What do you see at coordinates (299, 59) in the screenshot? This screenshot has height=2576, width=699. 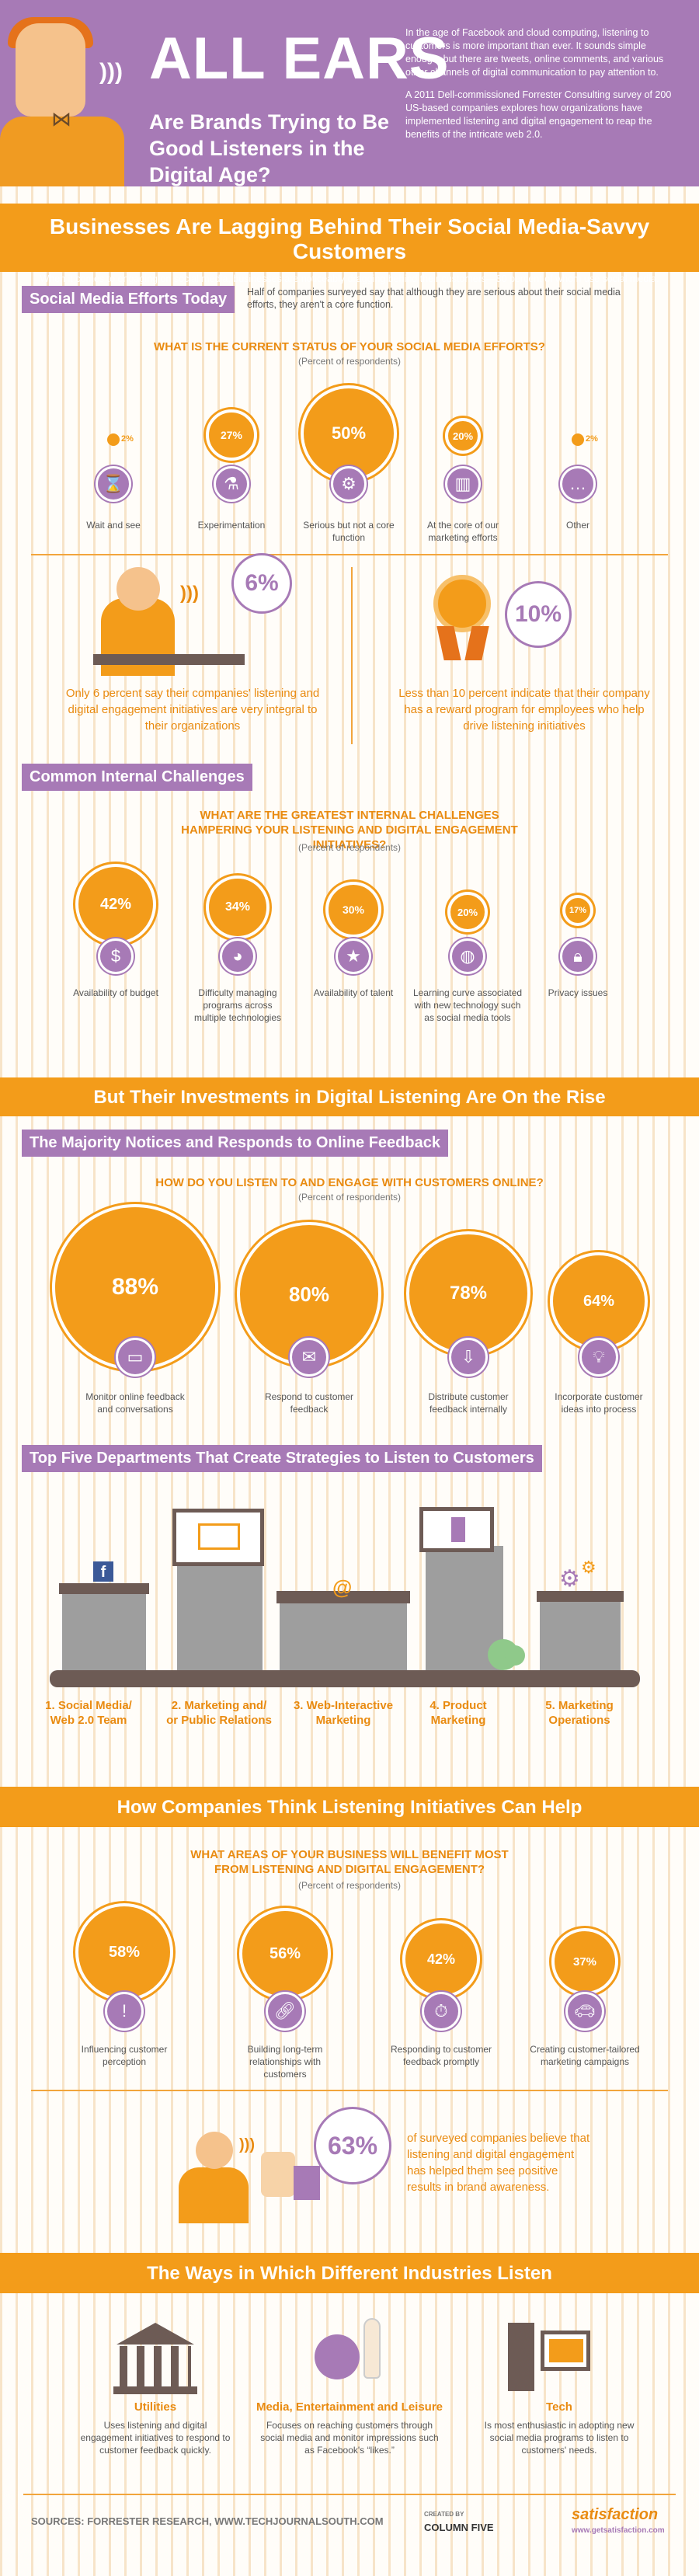 I see `page-title: ALL EARS` at bounding box center [299, 59].